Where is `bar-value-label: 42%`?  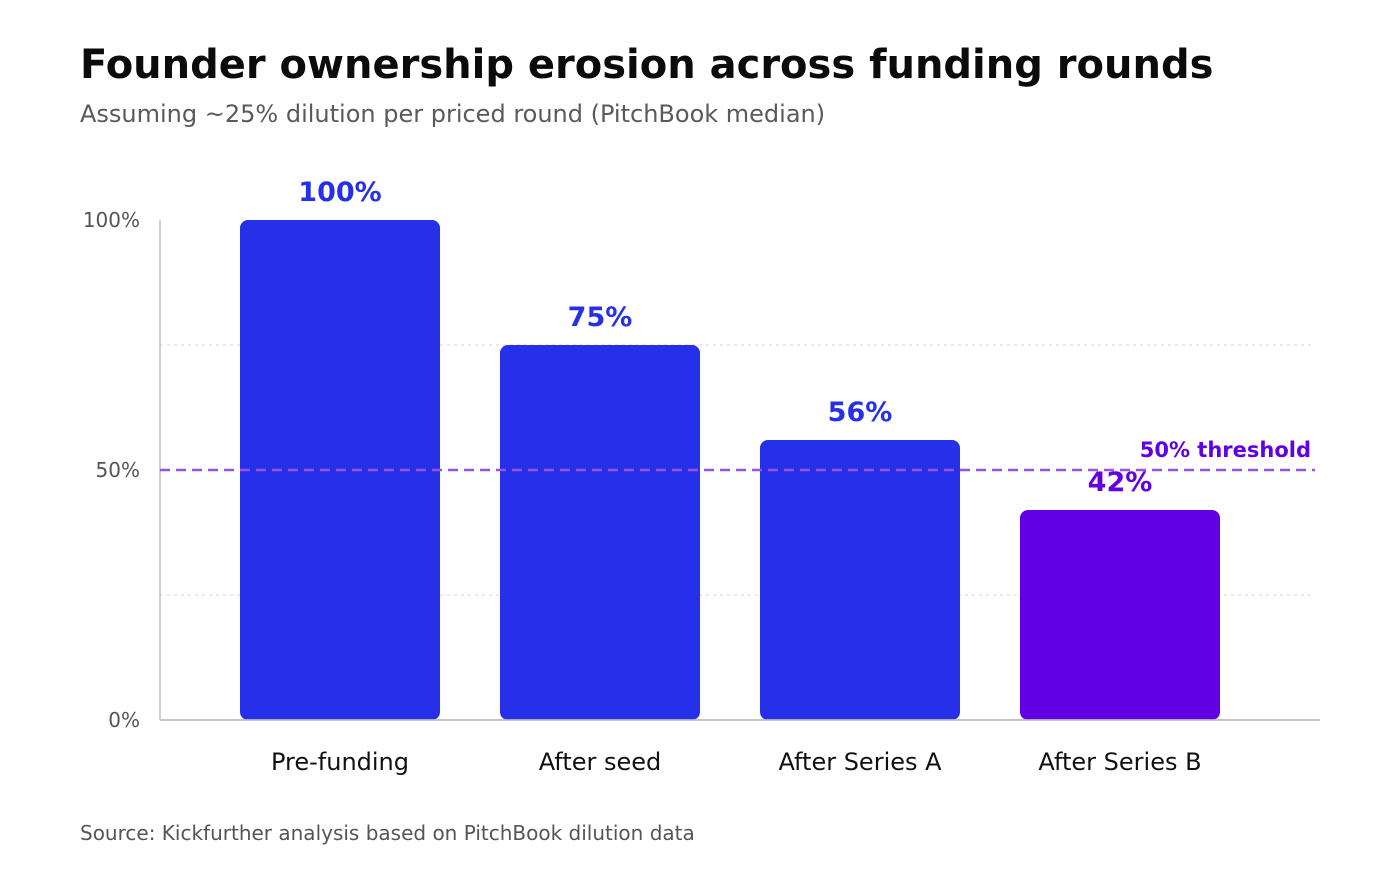
bar-value-label: 42% is located at coordinates (1120, 482).